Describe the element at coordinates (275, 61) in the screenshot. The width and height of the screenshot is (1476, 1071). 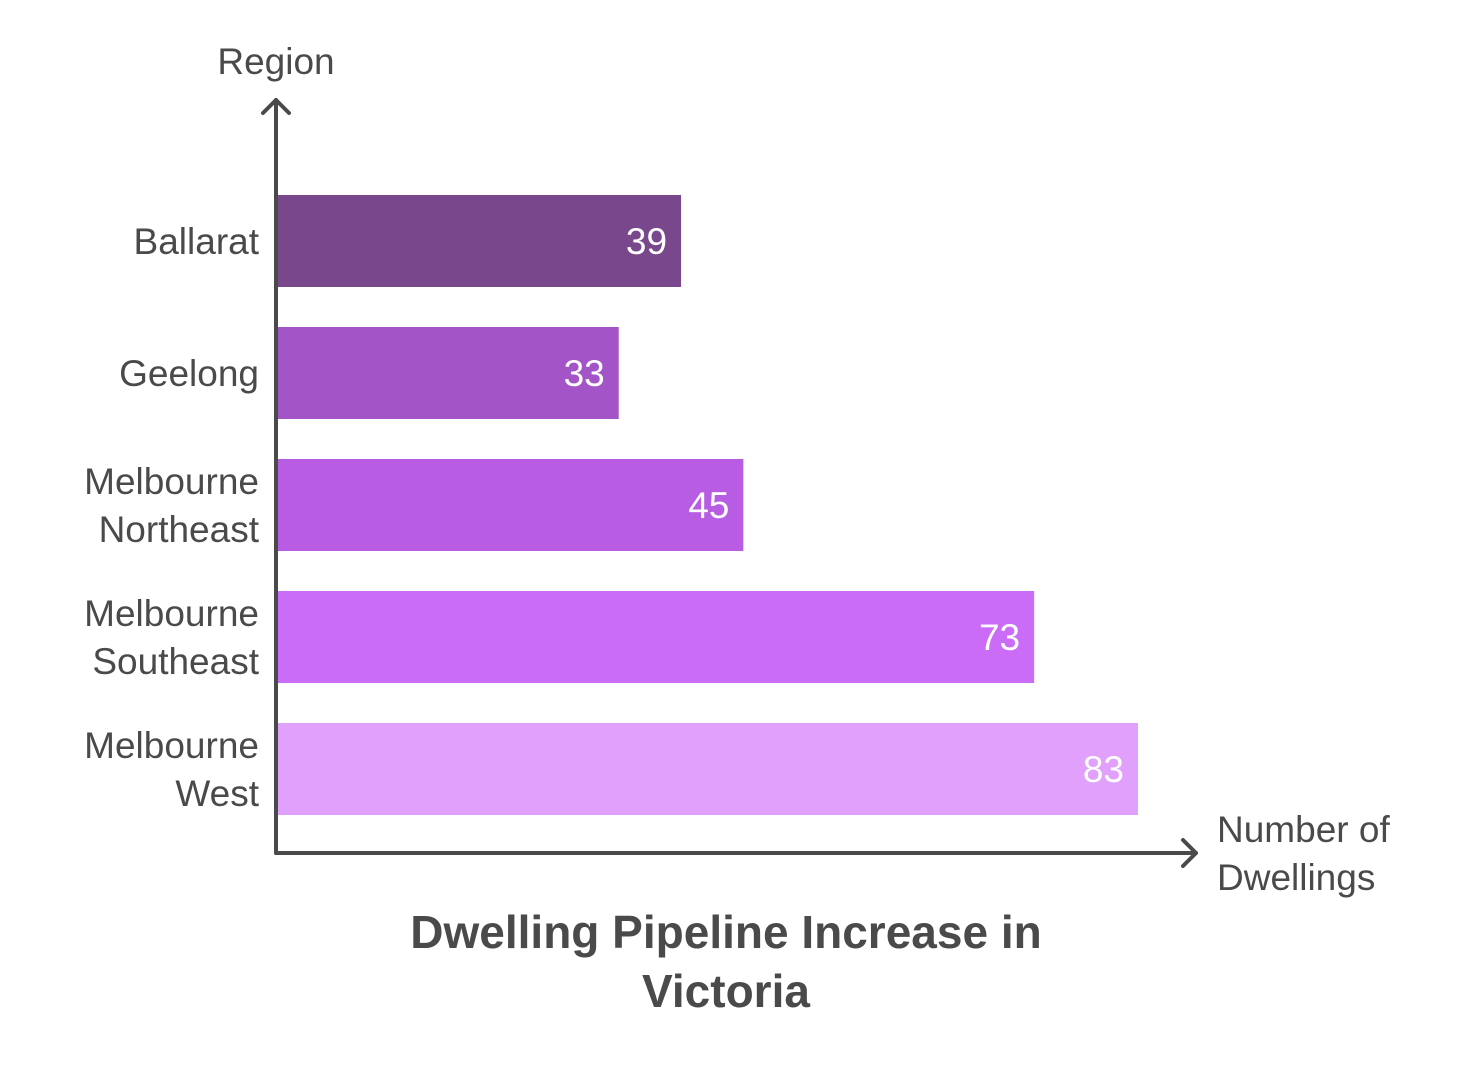
I see `y-axis-title: Region` at that location.